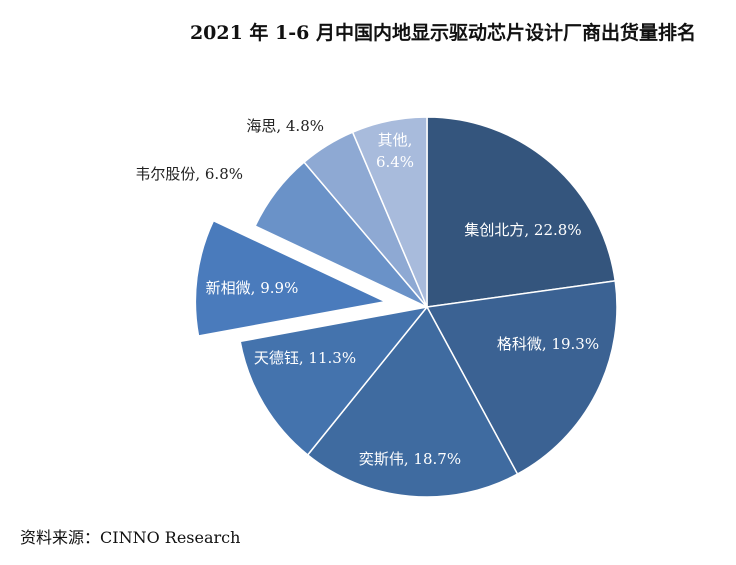 Image resolution: width=736 pixels, height=565 pixels. What do you see at coordinates (522, 230) in the screenshot?
I see `slice-label-1: 集创北方, 22.8%` at bounding box center [522, 230].